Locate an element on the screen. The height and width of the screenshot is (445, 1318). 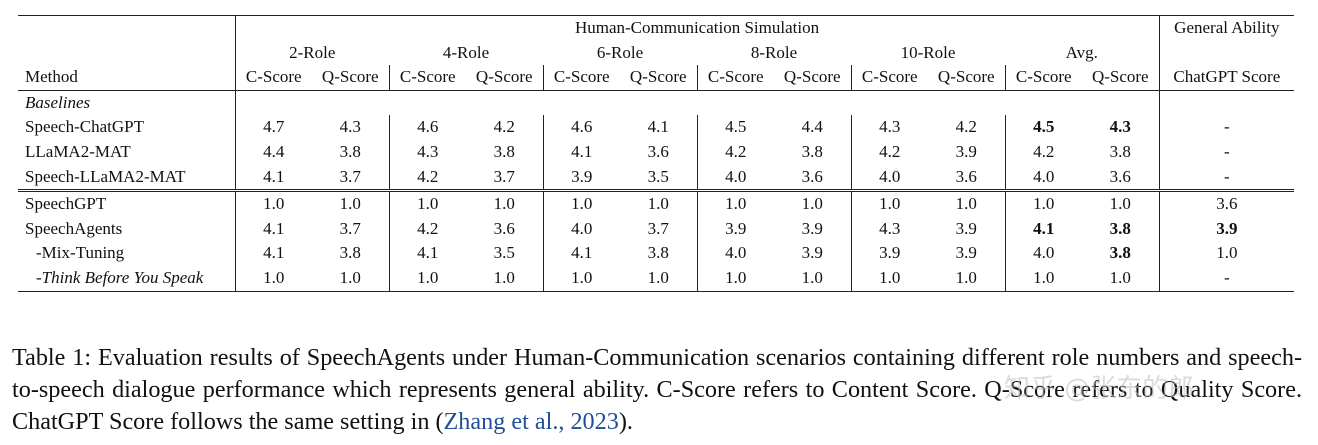
group-header: Human-Communication Simulation is located at coordinates (697, 27).